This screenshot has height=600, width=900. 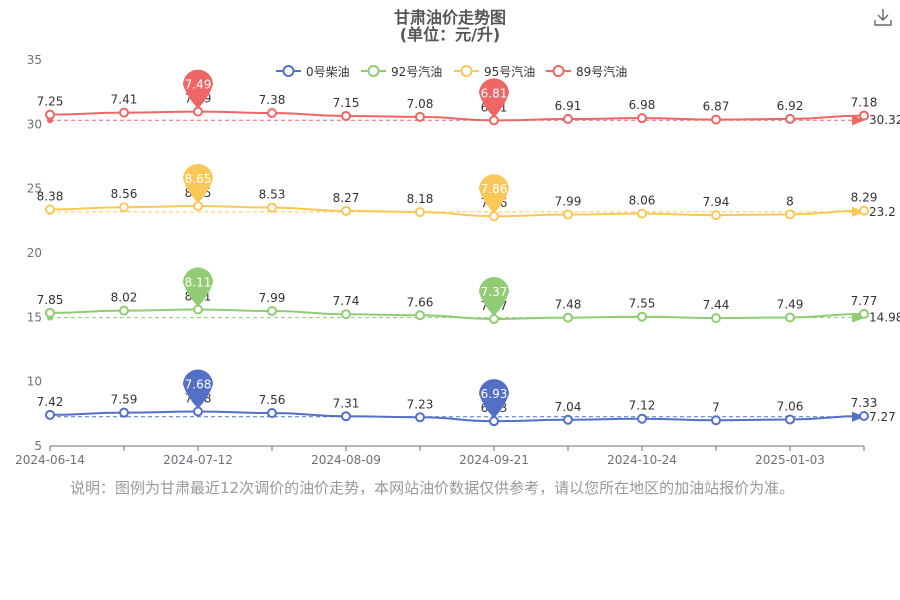 I want to click on y-tick-label: 10, so click(x=34, y=382).